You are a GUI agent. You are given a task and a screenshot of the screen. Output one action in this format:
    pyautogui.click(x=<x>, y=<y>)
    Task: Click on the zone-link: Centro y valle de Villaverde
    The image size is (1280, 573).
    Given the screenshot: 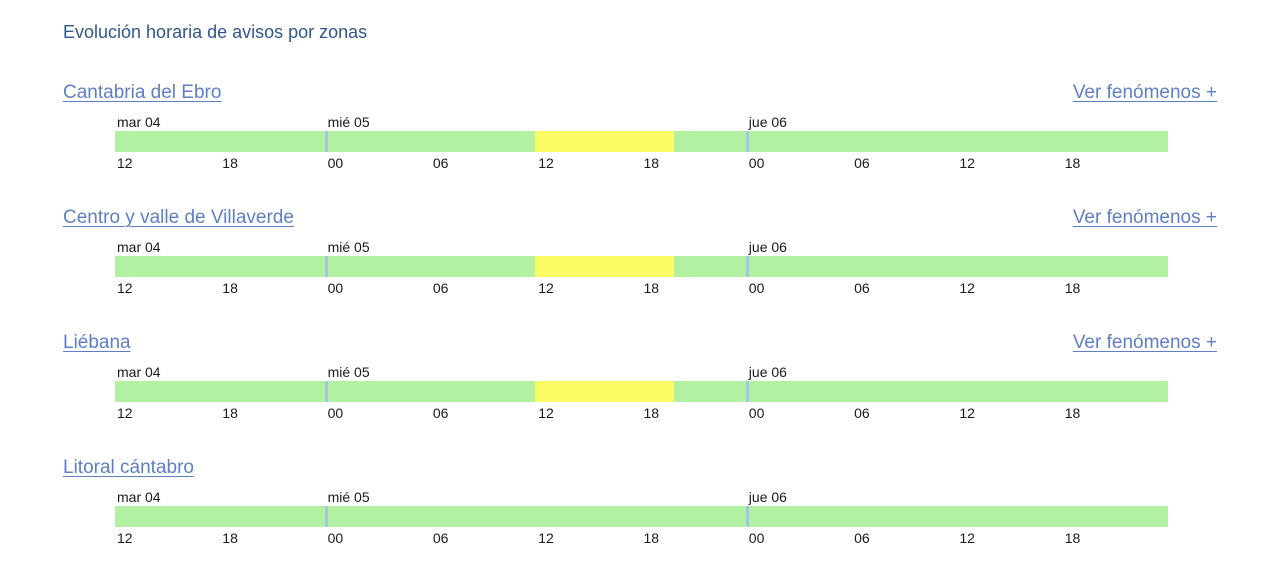 What is the action you would take?
    pyautogui.click(x=178, y=217)
    